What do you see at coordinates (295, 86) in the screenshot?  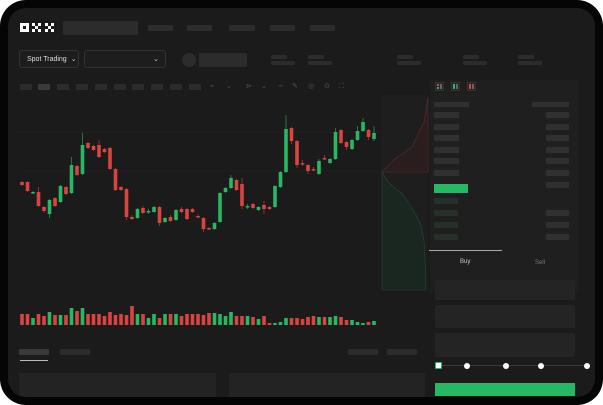 I see `pencil-icon: ✎` at bounding box center [295, 86].